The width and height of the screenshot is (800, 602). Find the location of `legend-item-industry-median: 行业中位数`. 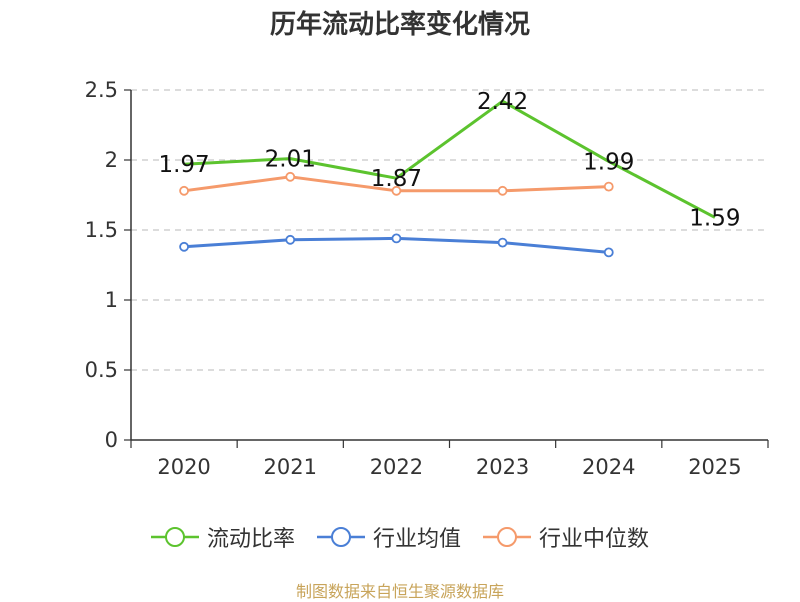

legend-item-industry-median: 行业中位数 is located at coordinates (566, 537).